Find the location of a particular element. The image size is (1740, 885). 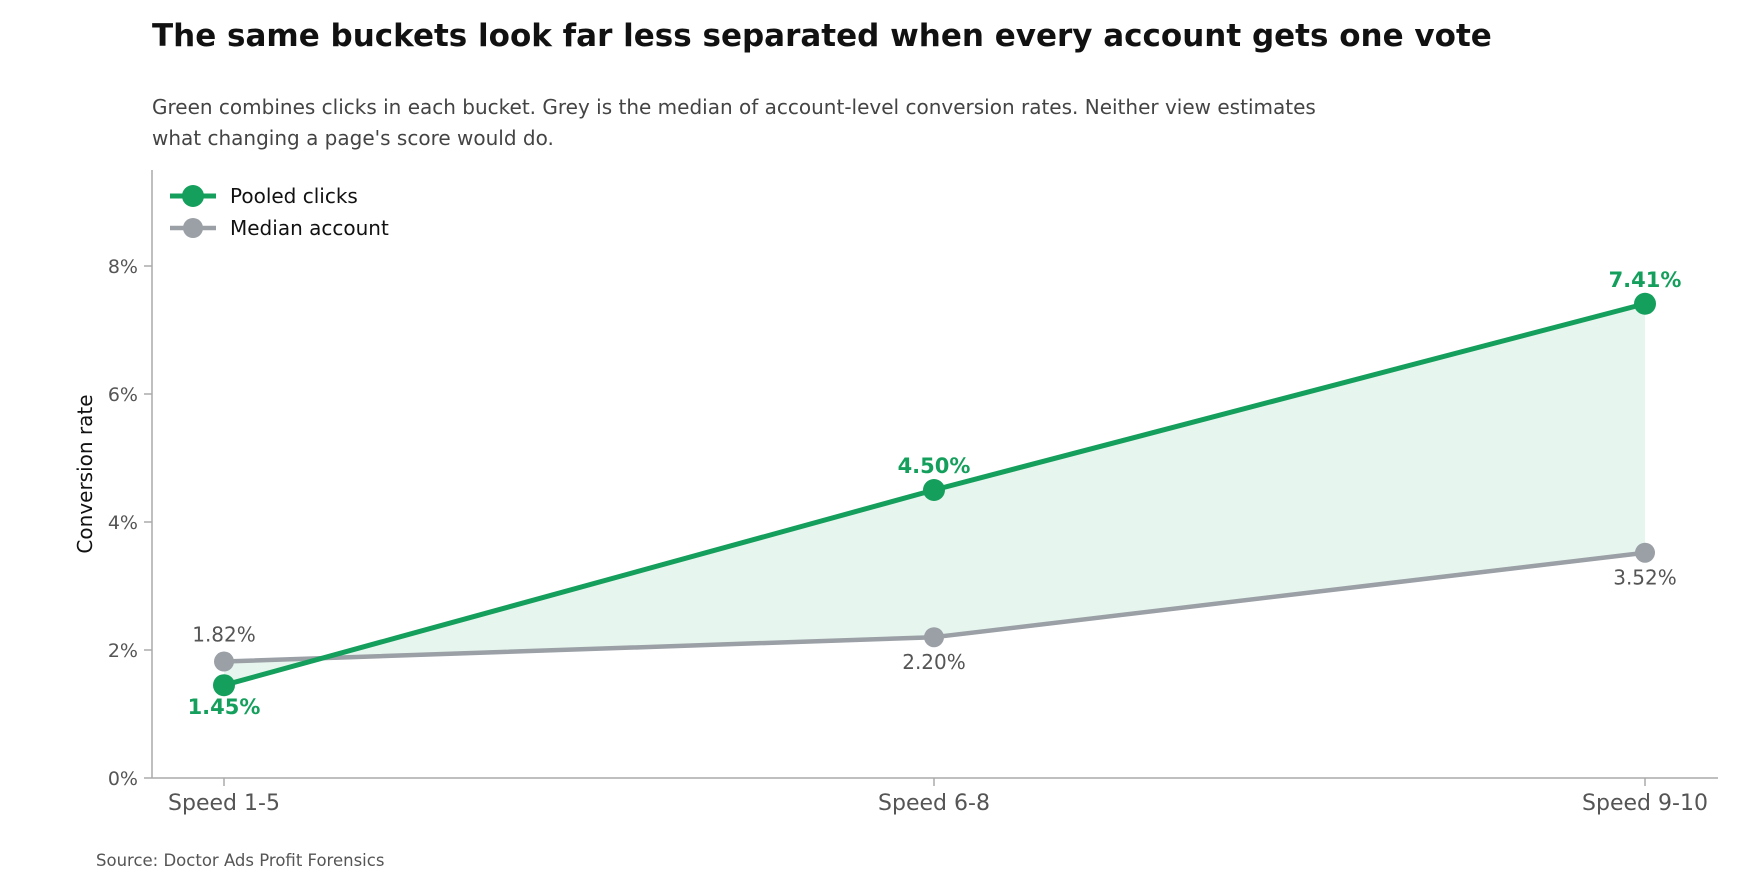

y-axis-title: Conversion rate is located at coordinates (85, 473).